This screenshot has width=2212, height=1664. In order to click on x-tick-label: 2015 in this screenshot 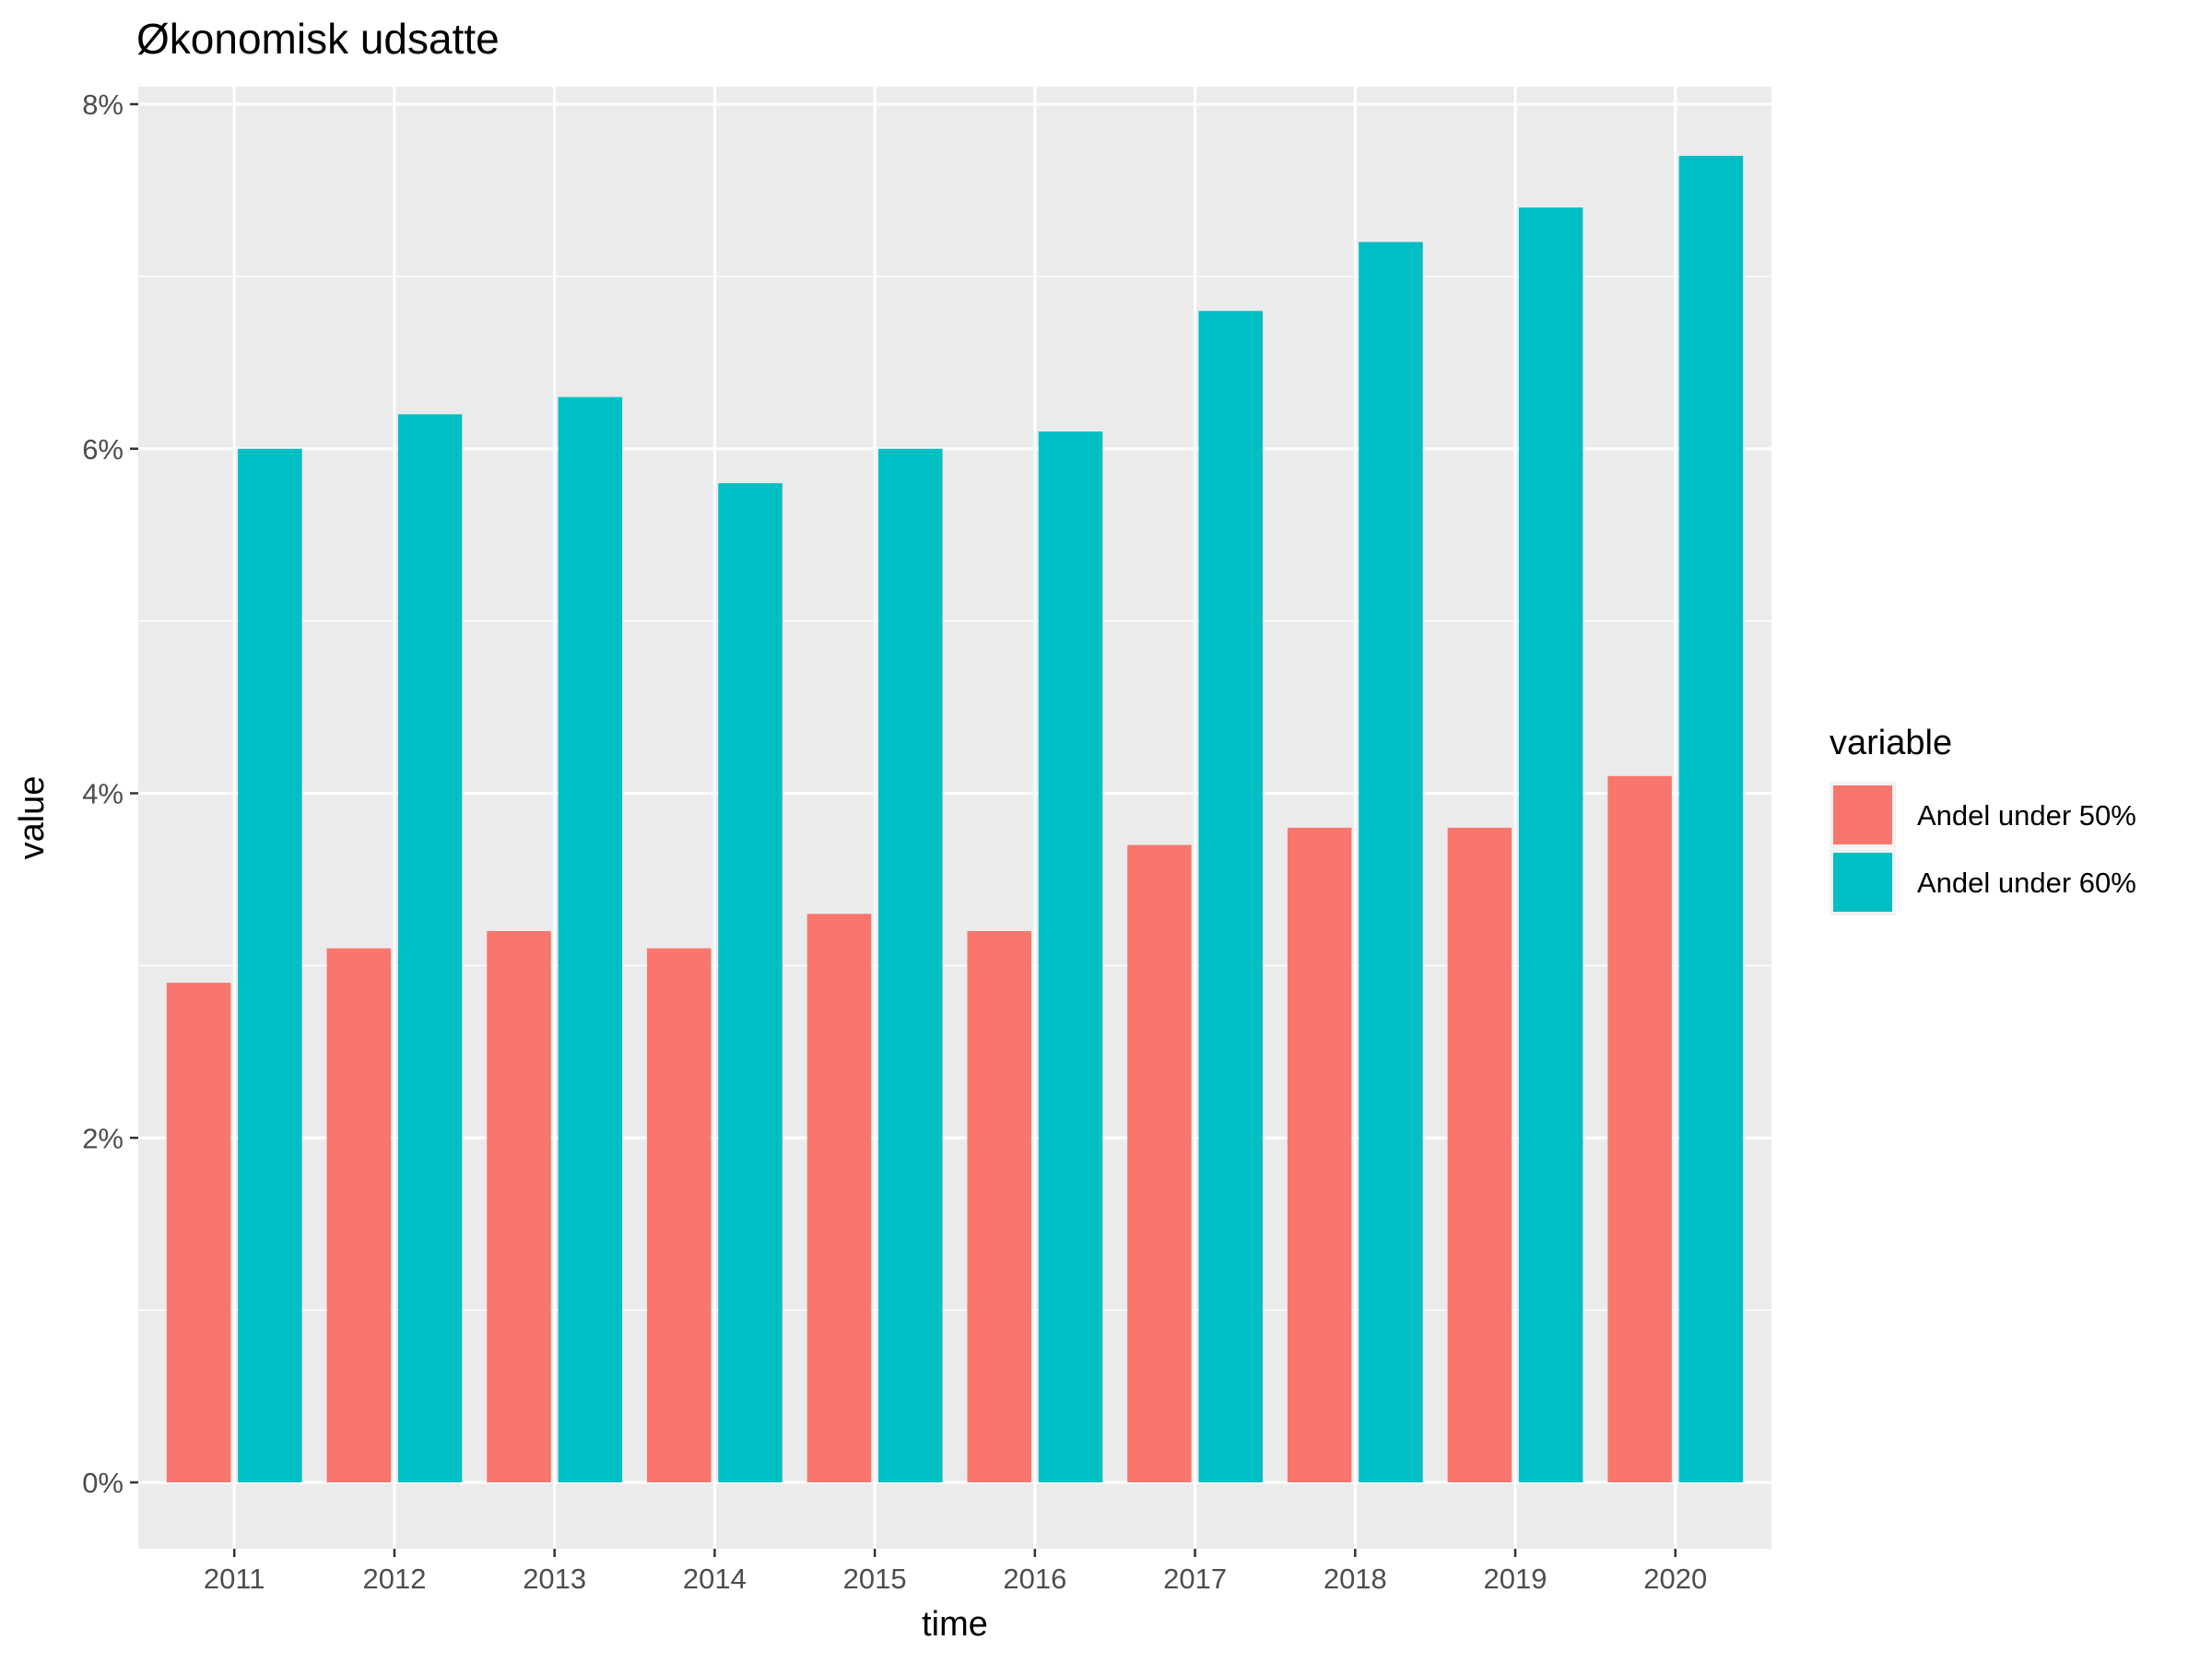, I will do `click(875, 1579)`.